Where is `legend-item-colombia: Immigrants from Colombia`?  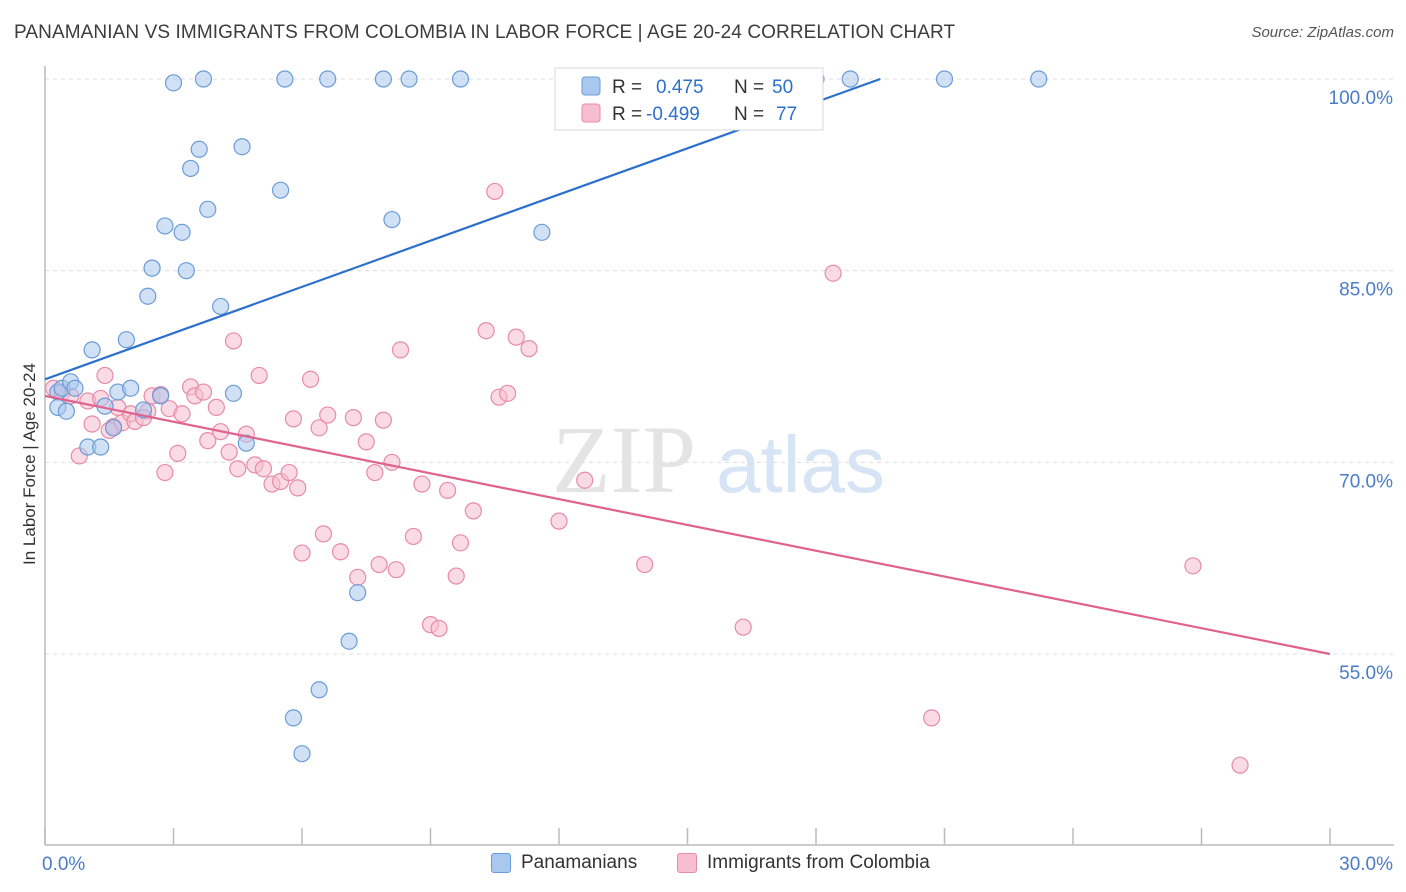
legend-item-colombia: Immigrants from Colombia is located at coordinates (803, 863).